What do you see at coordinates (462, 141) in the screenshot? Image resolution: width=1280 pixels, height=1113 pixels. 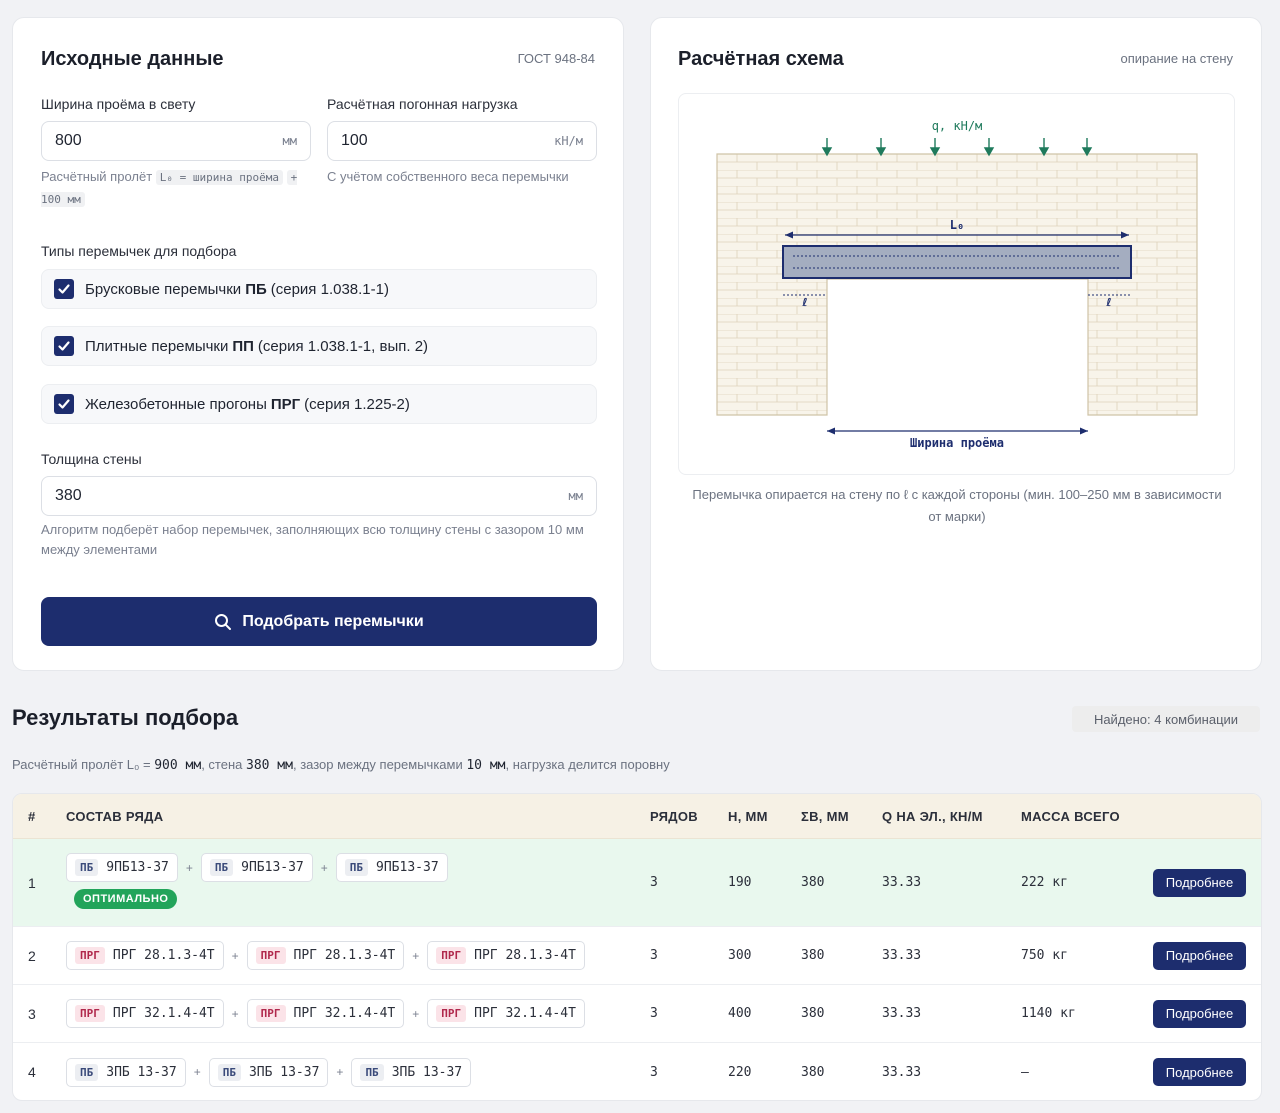 I see `load-input: 100 кН/м` at bounding box center [462, 141].